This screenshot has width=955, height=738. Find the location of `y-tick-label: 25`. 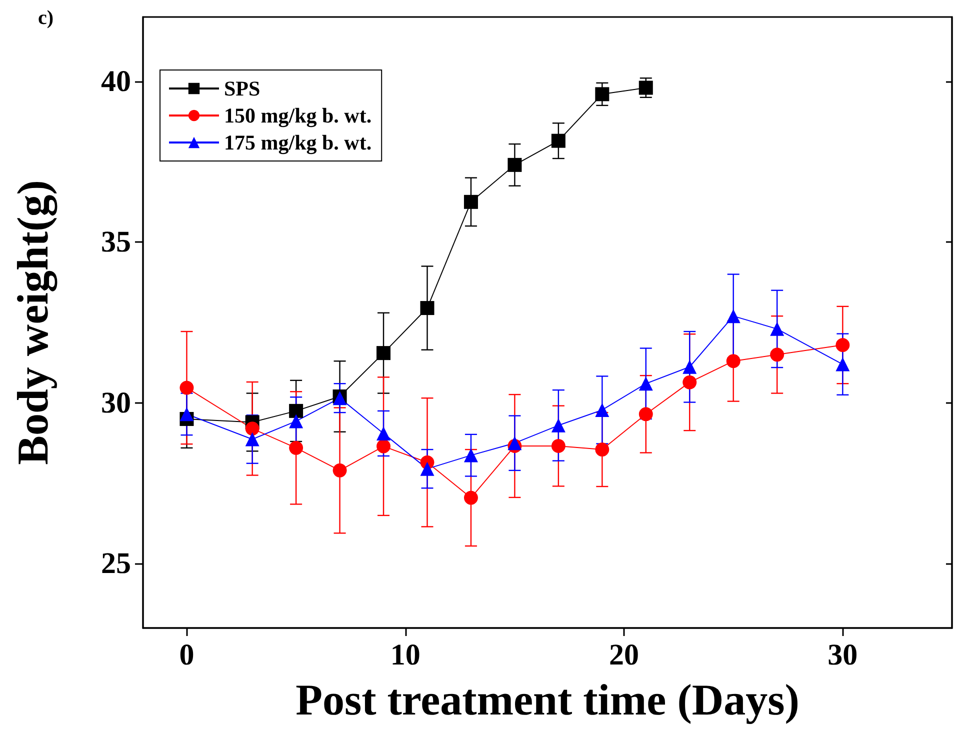

y-tick-label: 25 is located at coordinates (116, 563).